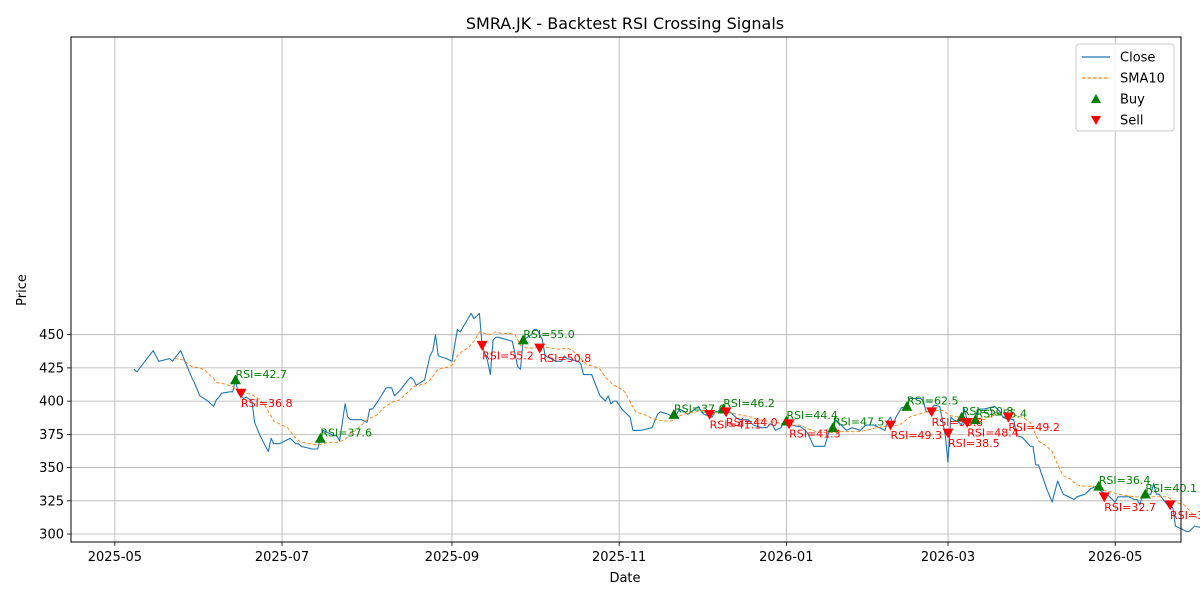 Image resolution: width=1200 pixels, height=600 pixels. What do you see at coordinates (282, 557) in the screenshot?
I see `x-tick-label: 2025-07` at bounding box center [282, 557].